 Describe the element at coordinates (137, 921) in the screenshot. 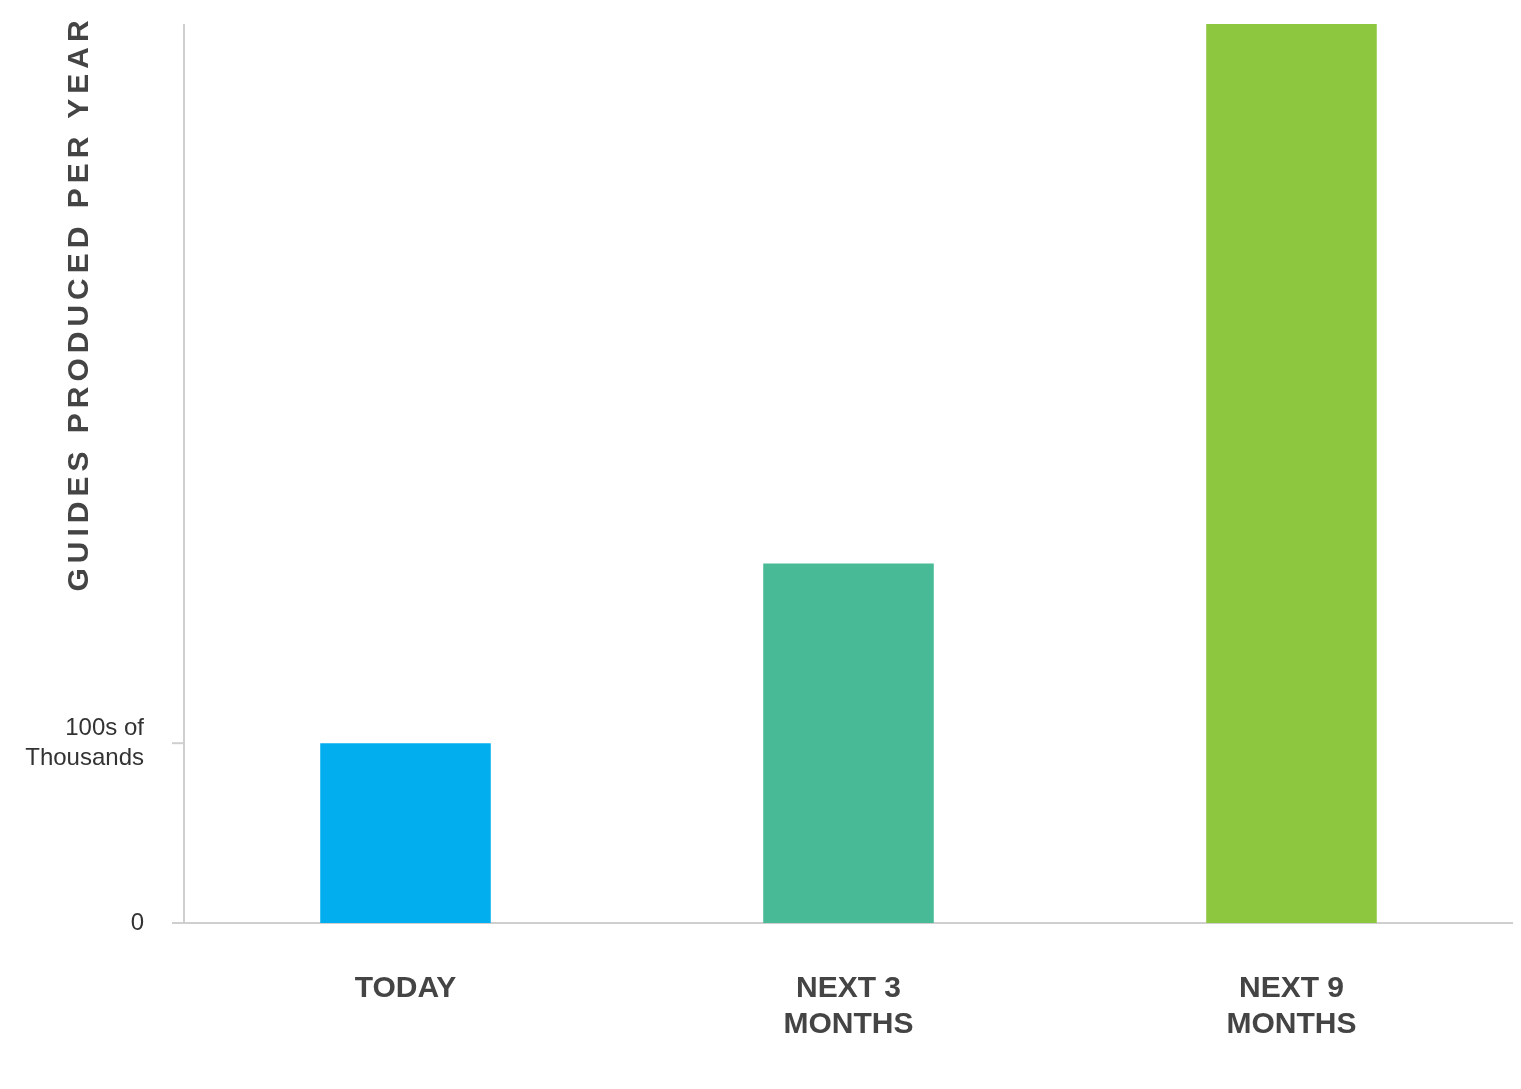

I see `text: 0` at that location.